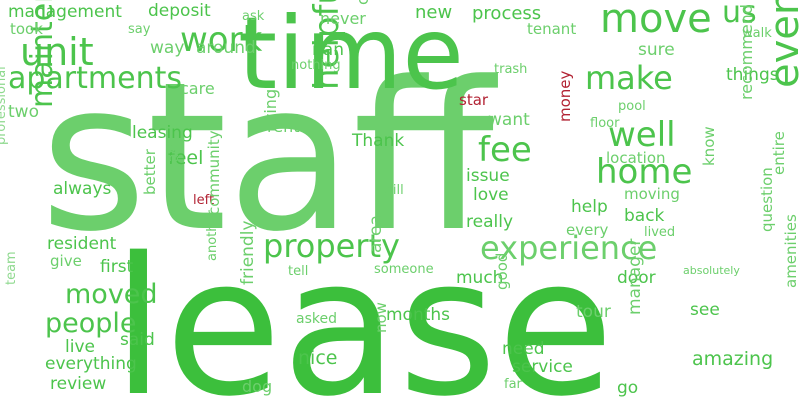 This screenshot has height=400, width=800. Describe the element at coordinates (433, 12) in the screenshot. I see `word-new: new` at that location.